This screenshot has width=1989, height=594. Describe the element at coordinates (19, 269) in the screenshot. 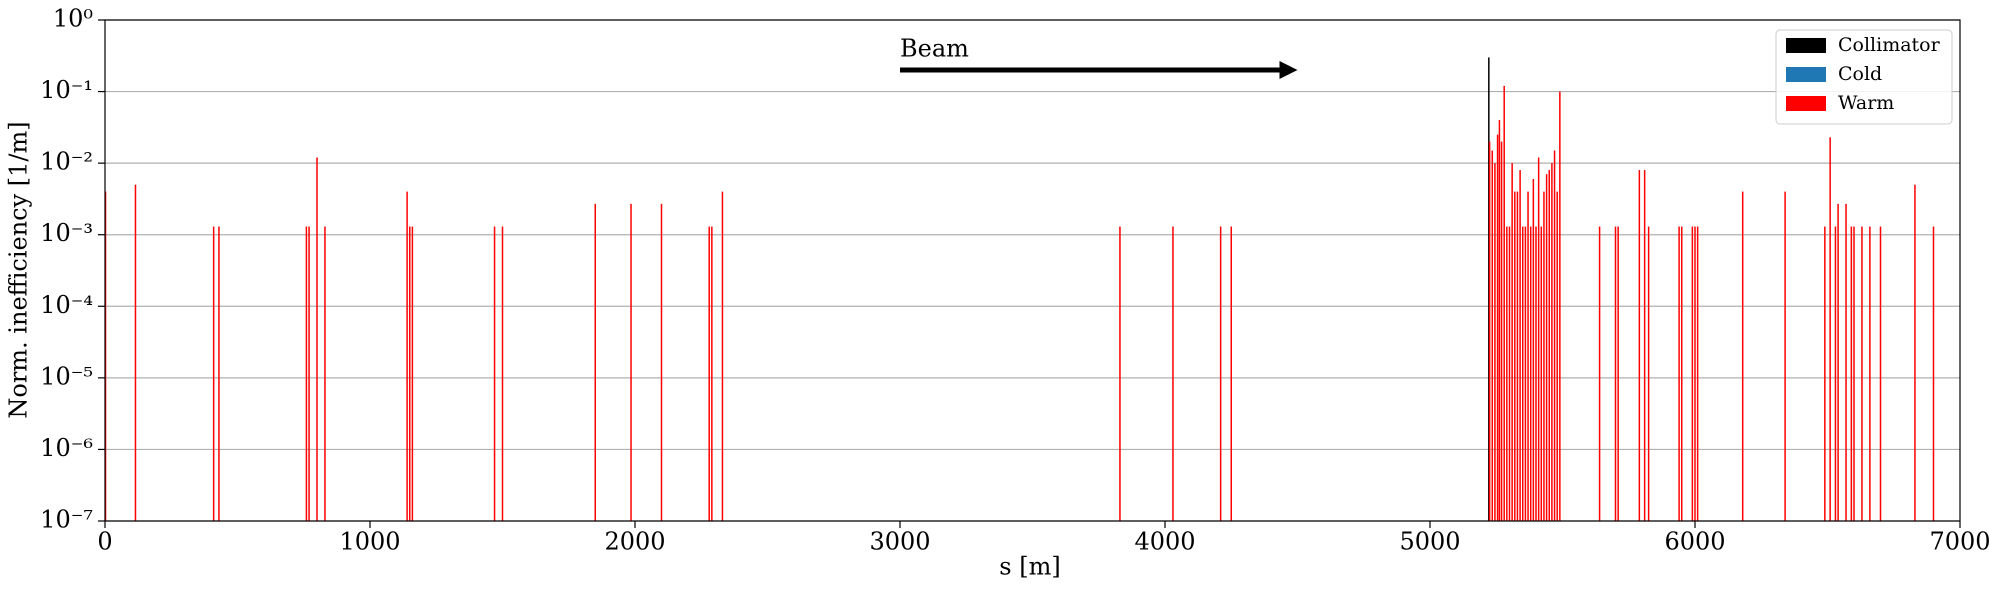

I see `y-axis-label: Norm. inefficiency [1/m]` at that location.